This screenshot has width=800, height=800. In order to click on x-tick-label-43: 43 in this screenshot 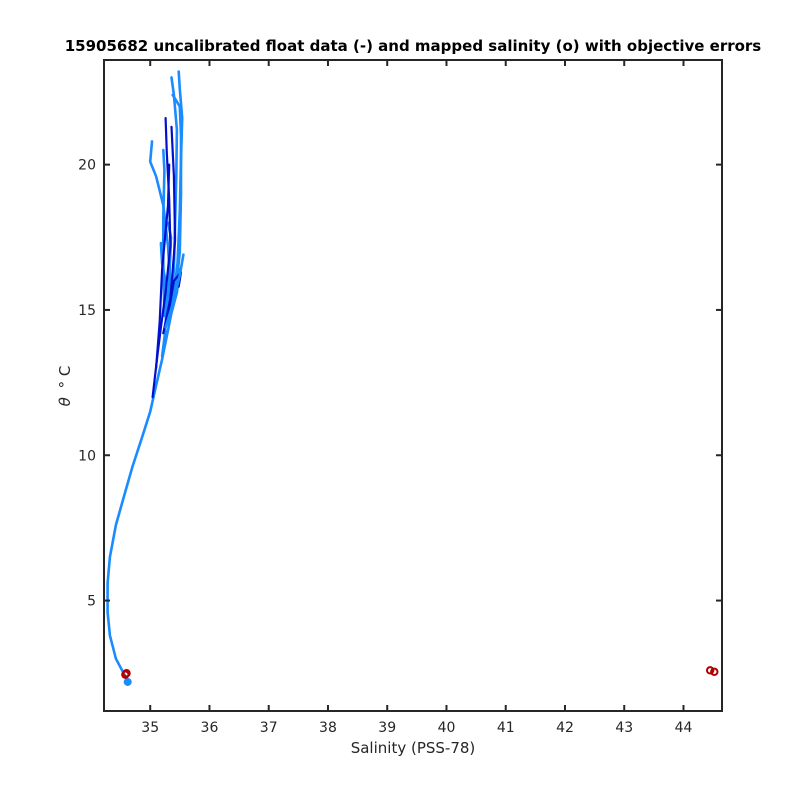, I will do `click(624, 728)`.